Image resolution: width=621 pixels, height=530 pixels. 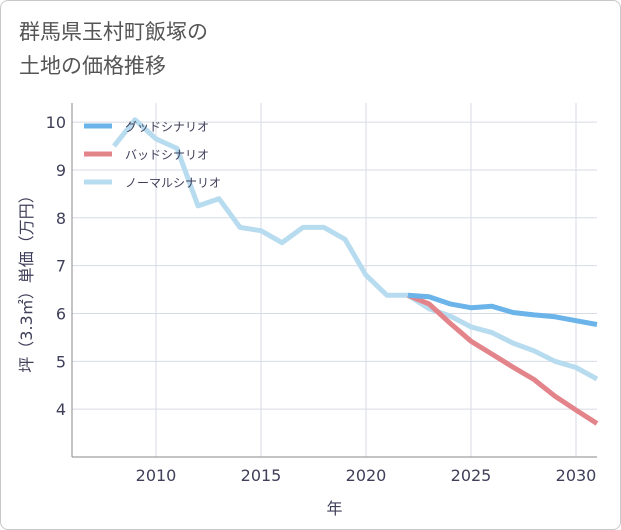 What do you see at coordinates (167, 155) in the screenshot?
I see `legend-label: バッドシナリオ` at bounding box center [167, 155].